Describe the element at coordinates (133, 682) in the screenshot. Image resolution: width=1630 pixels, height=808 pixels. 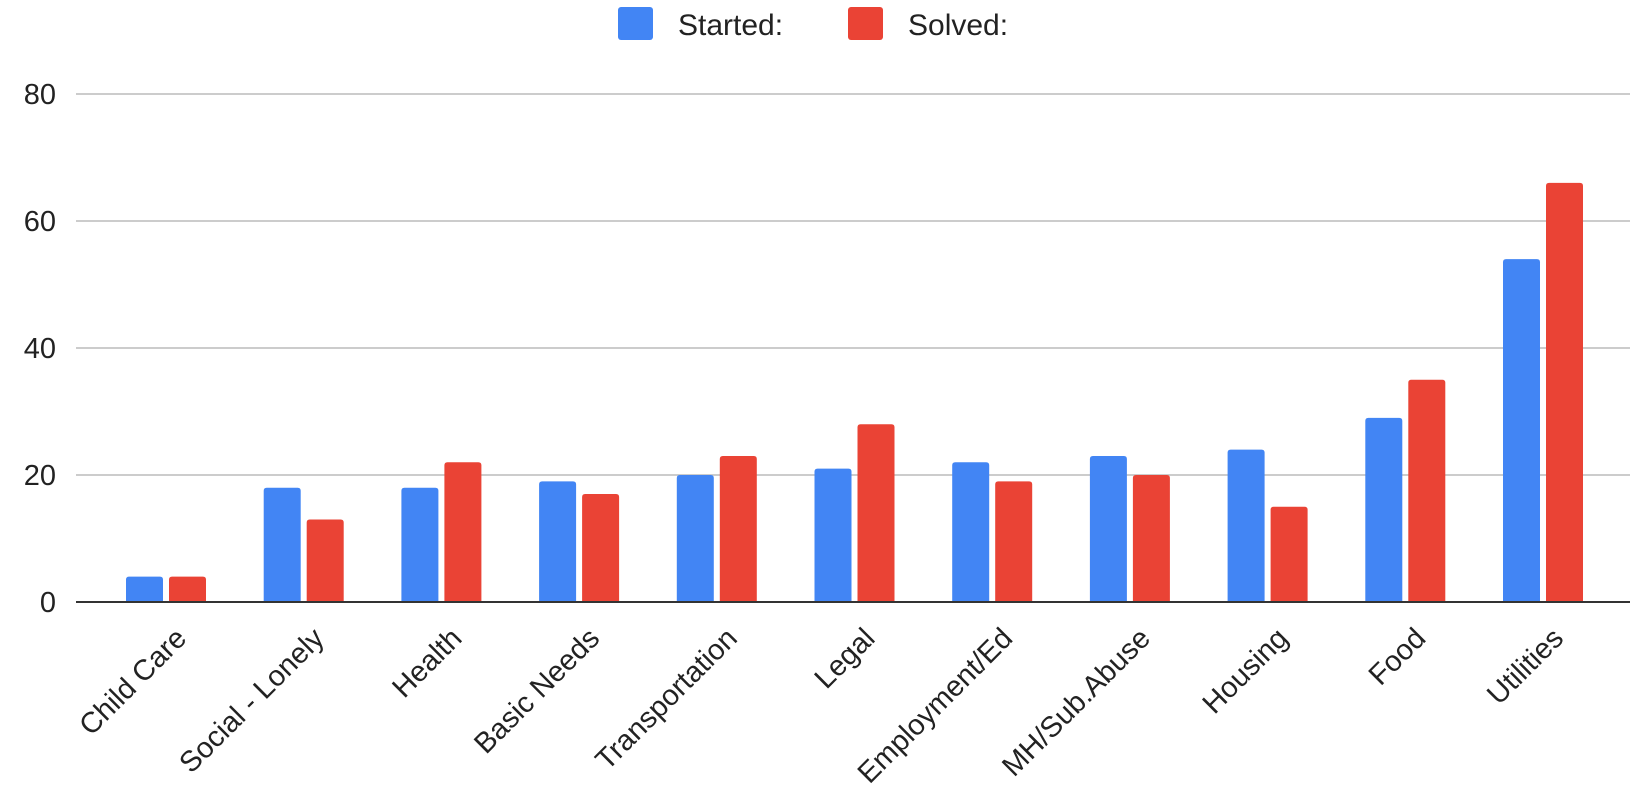
I see `x-category-label: Child Care` at that location.